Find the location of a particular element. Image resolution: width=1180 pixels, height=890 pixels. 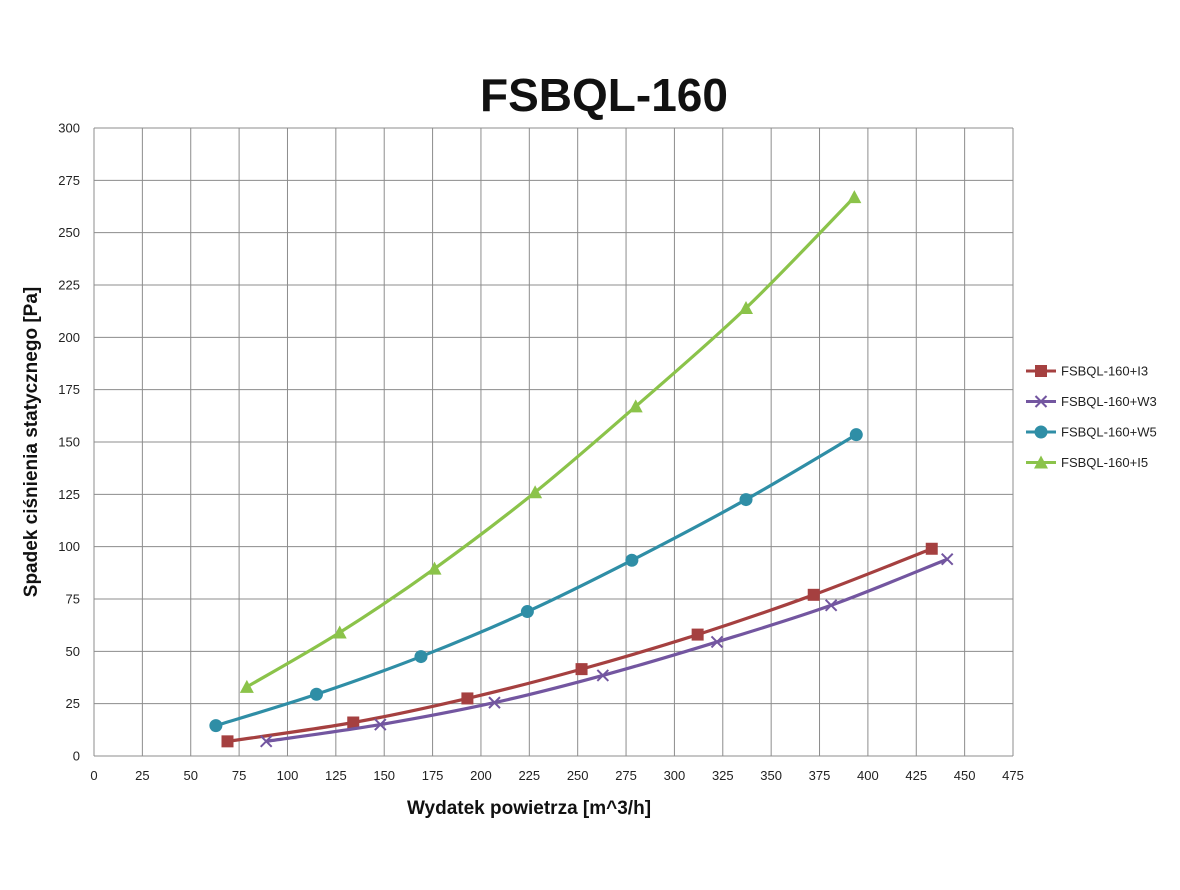

y-tick-label: 200 is located at coordinates (69, 337).